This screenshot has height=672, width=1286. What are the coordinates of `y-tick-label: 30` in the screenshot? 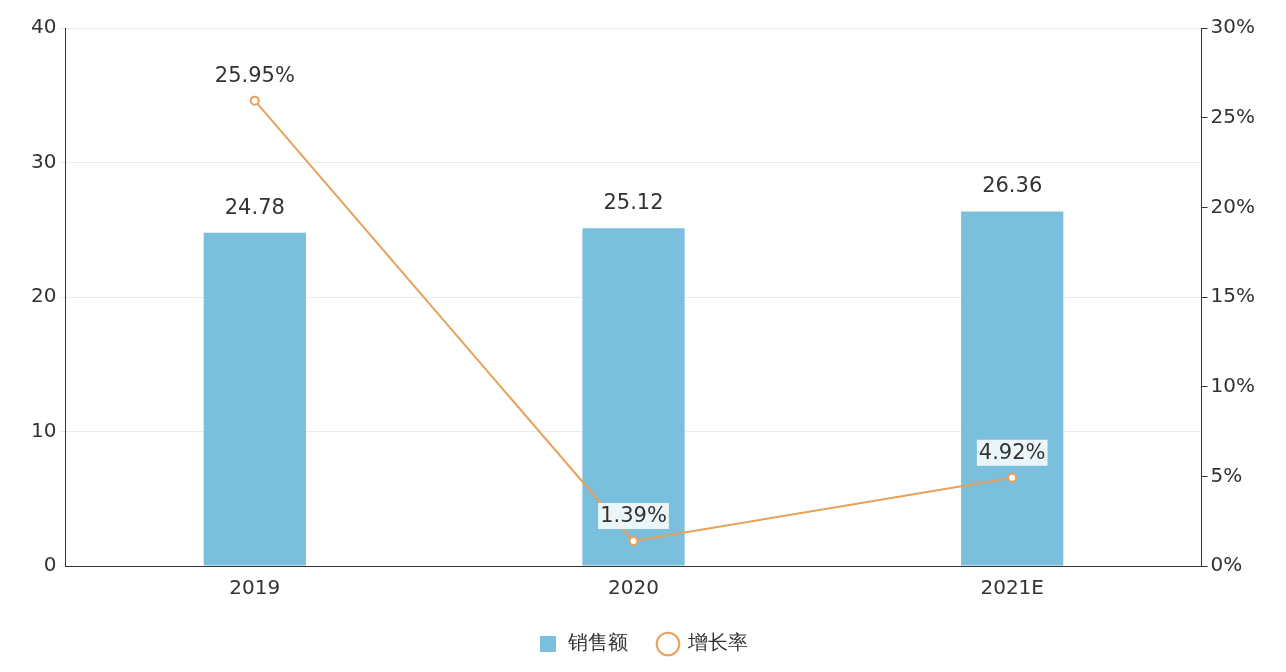 It's located at (44, 160).